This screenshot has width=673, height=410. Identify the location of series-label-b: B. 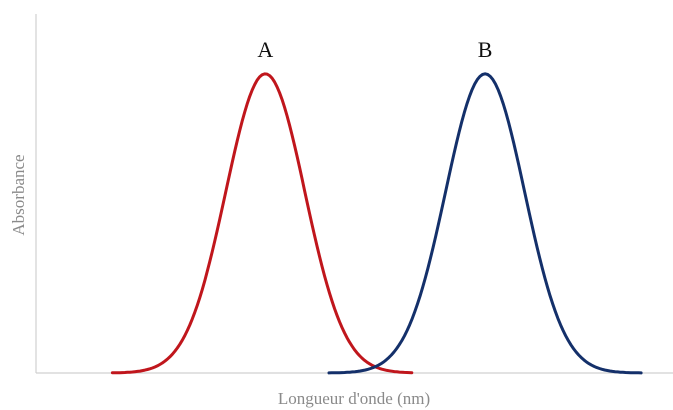
(485, 49).